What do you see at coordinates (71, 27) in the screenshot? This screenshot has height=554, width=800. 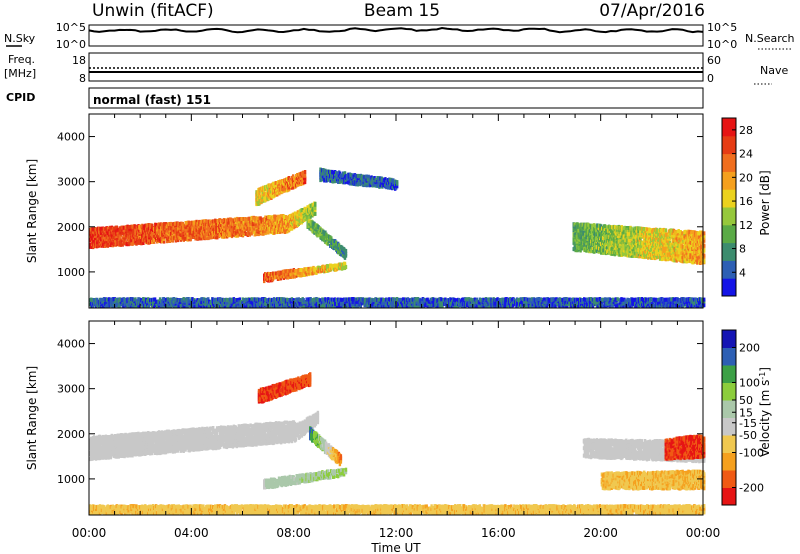 I see `noise-left-tick-high: 10^5` at bounding box center [71, 27].